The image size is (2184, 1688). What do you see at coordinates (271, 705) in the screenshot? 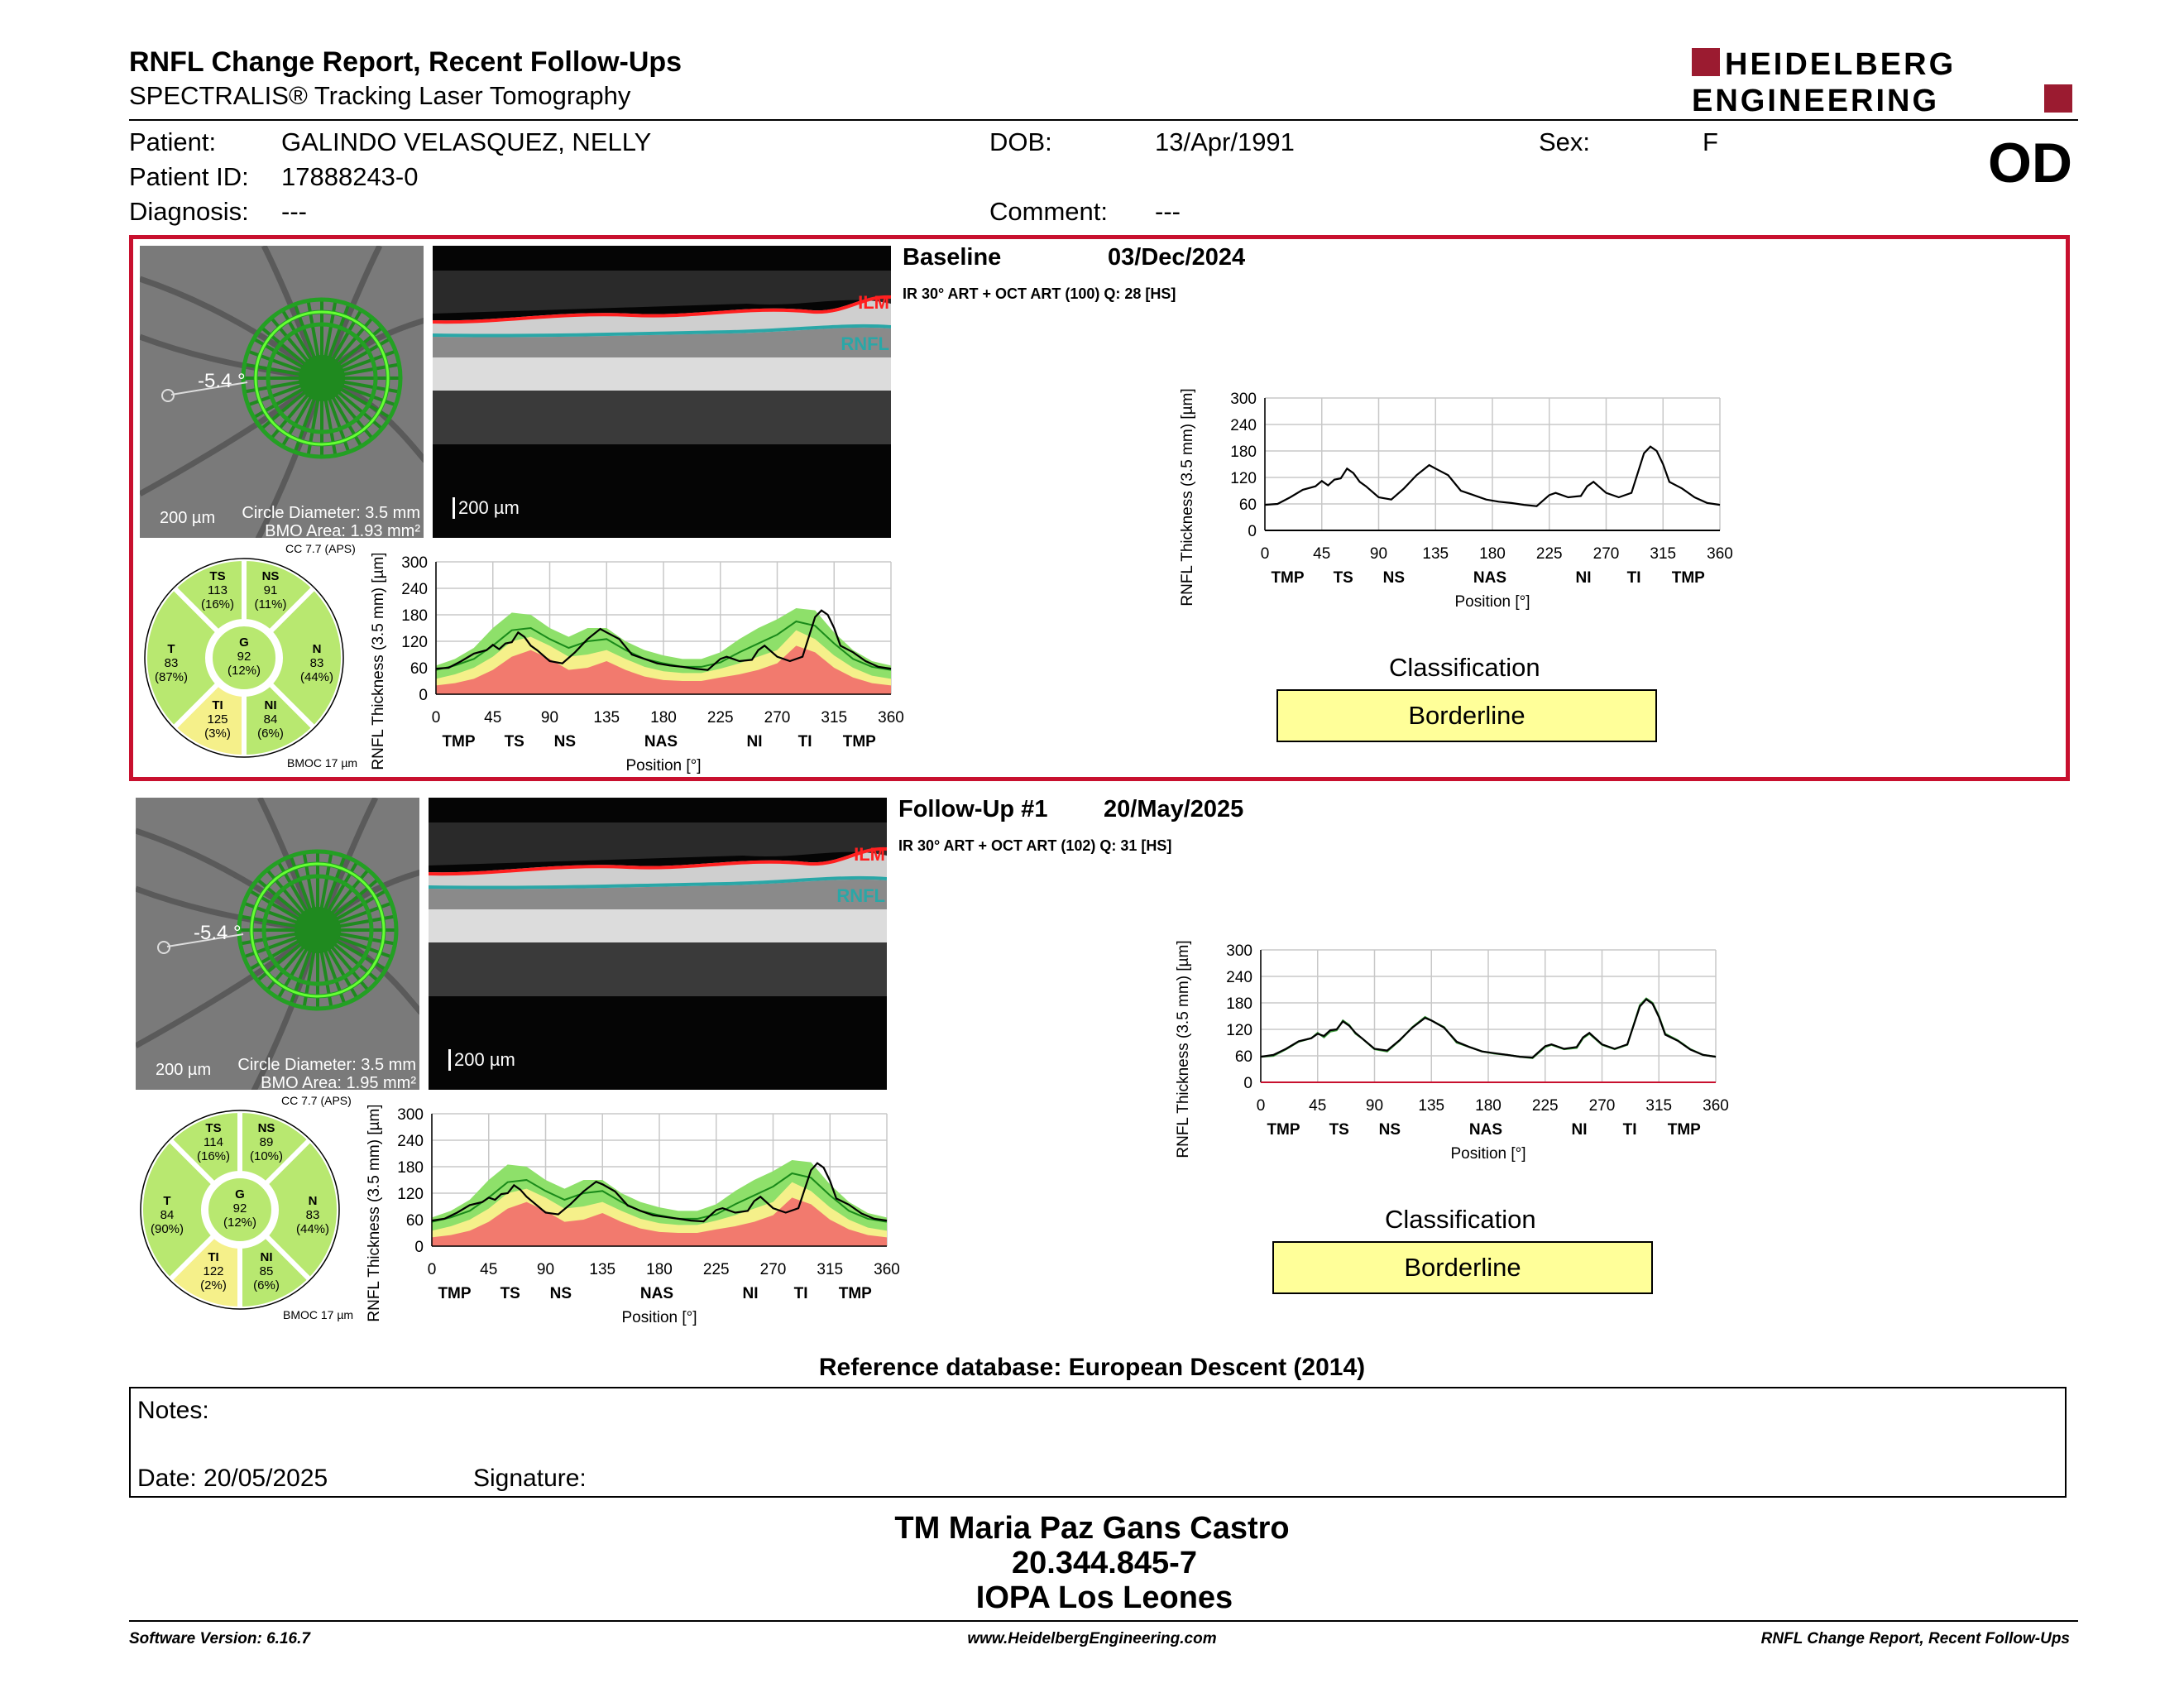
I see `sector-label-ni: NI` at bounding box center [271, 705].